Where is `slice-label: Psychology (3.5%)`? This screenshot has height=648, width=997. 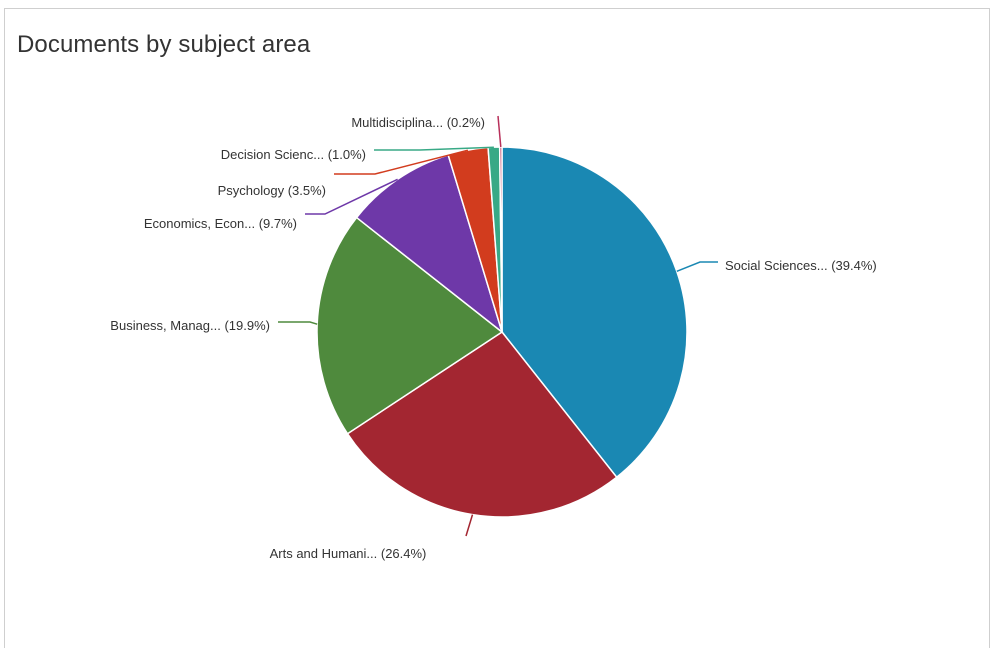
slice-label: Psychology (3.5%) is located at coordinates (272, 190).